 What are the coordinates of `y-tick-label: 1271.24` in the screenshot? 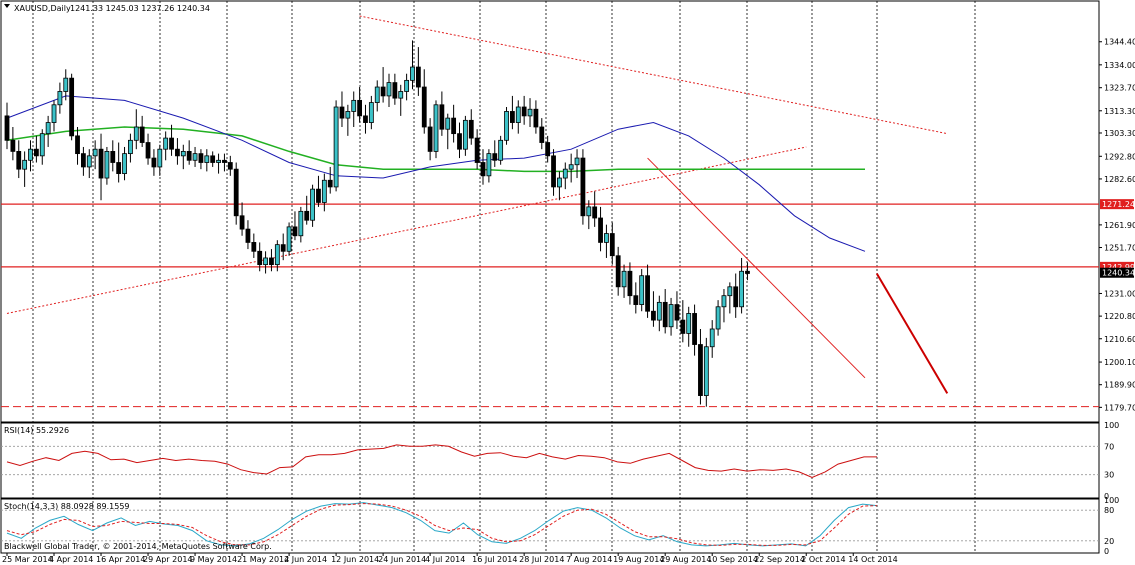 It's located at (1118, 204).